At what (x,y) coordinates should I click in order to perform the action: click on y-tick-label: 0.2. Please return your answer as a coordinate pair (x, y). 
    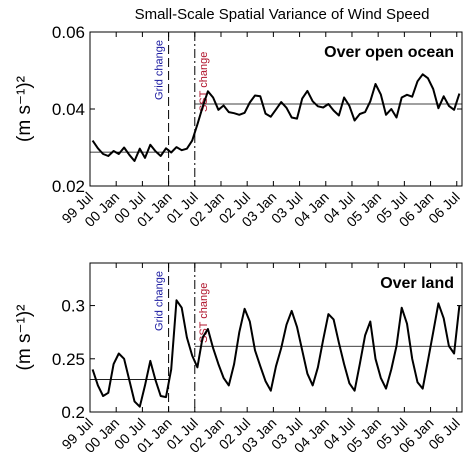
    Looking at the image, I should click on (73, 412).